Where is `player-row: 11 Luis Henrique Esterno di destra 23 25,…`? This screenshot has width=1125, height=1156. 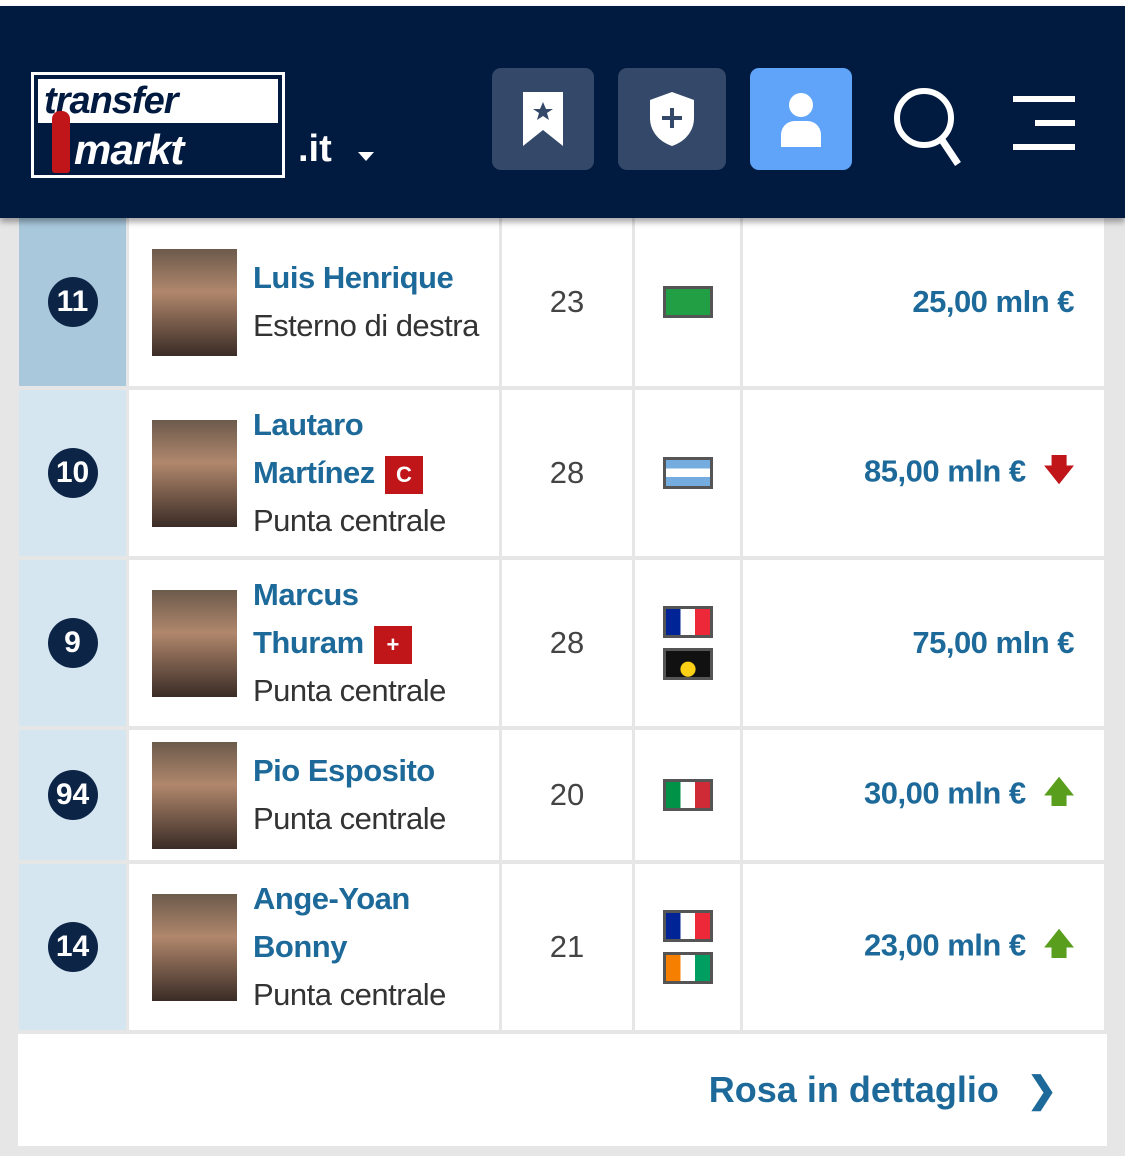 player-row: 11 Luis Henrique Esterno di destra 23 25,… is located at coordinates (561, 302).